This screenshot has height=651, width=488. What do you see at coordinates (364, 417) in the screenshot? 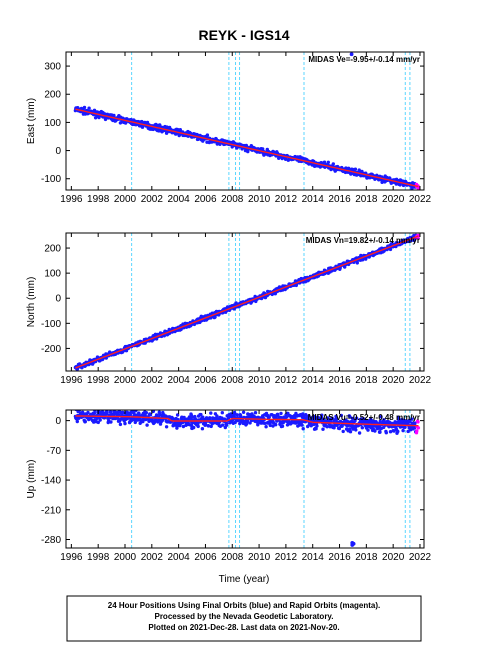
I see `midas-velocity-label: MIDAS Vu=-0.52+/-0.48 mm/yr` at bounding box center [364, 417].